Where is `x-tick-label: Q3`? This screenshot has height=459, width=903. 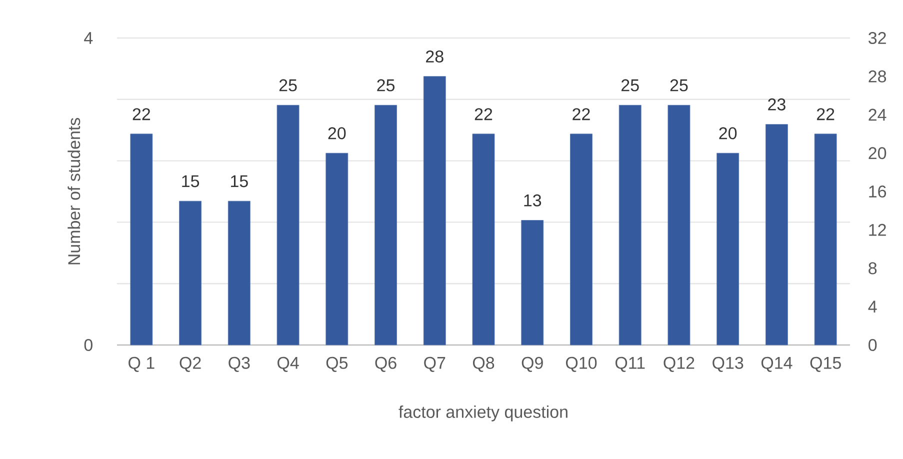 x-tick-label: Q3 is located at coordinates (239, 364).